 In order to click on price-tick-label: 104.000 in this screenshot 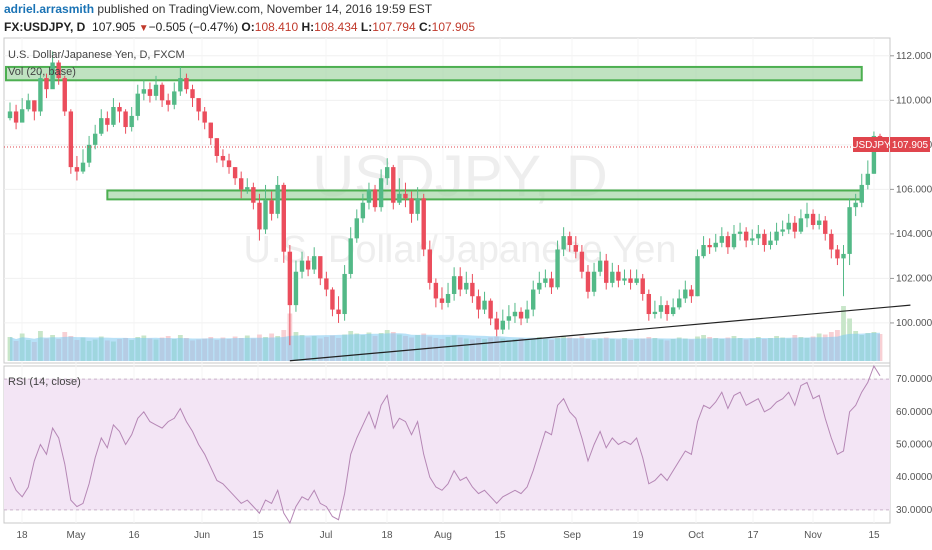, I will do `click(914, 234)`.